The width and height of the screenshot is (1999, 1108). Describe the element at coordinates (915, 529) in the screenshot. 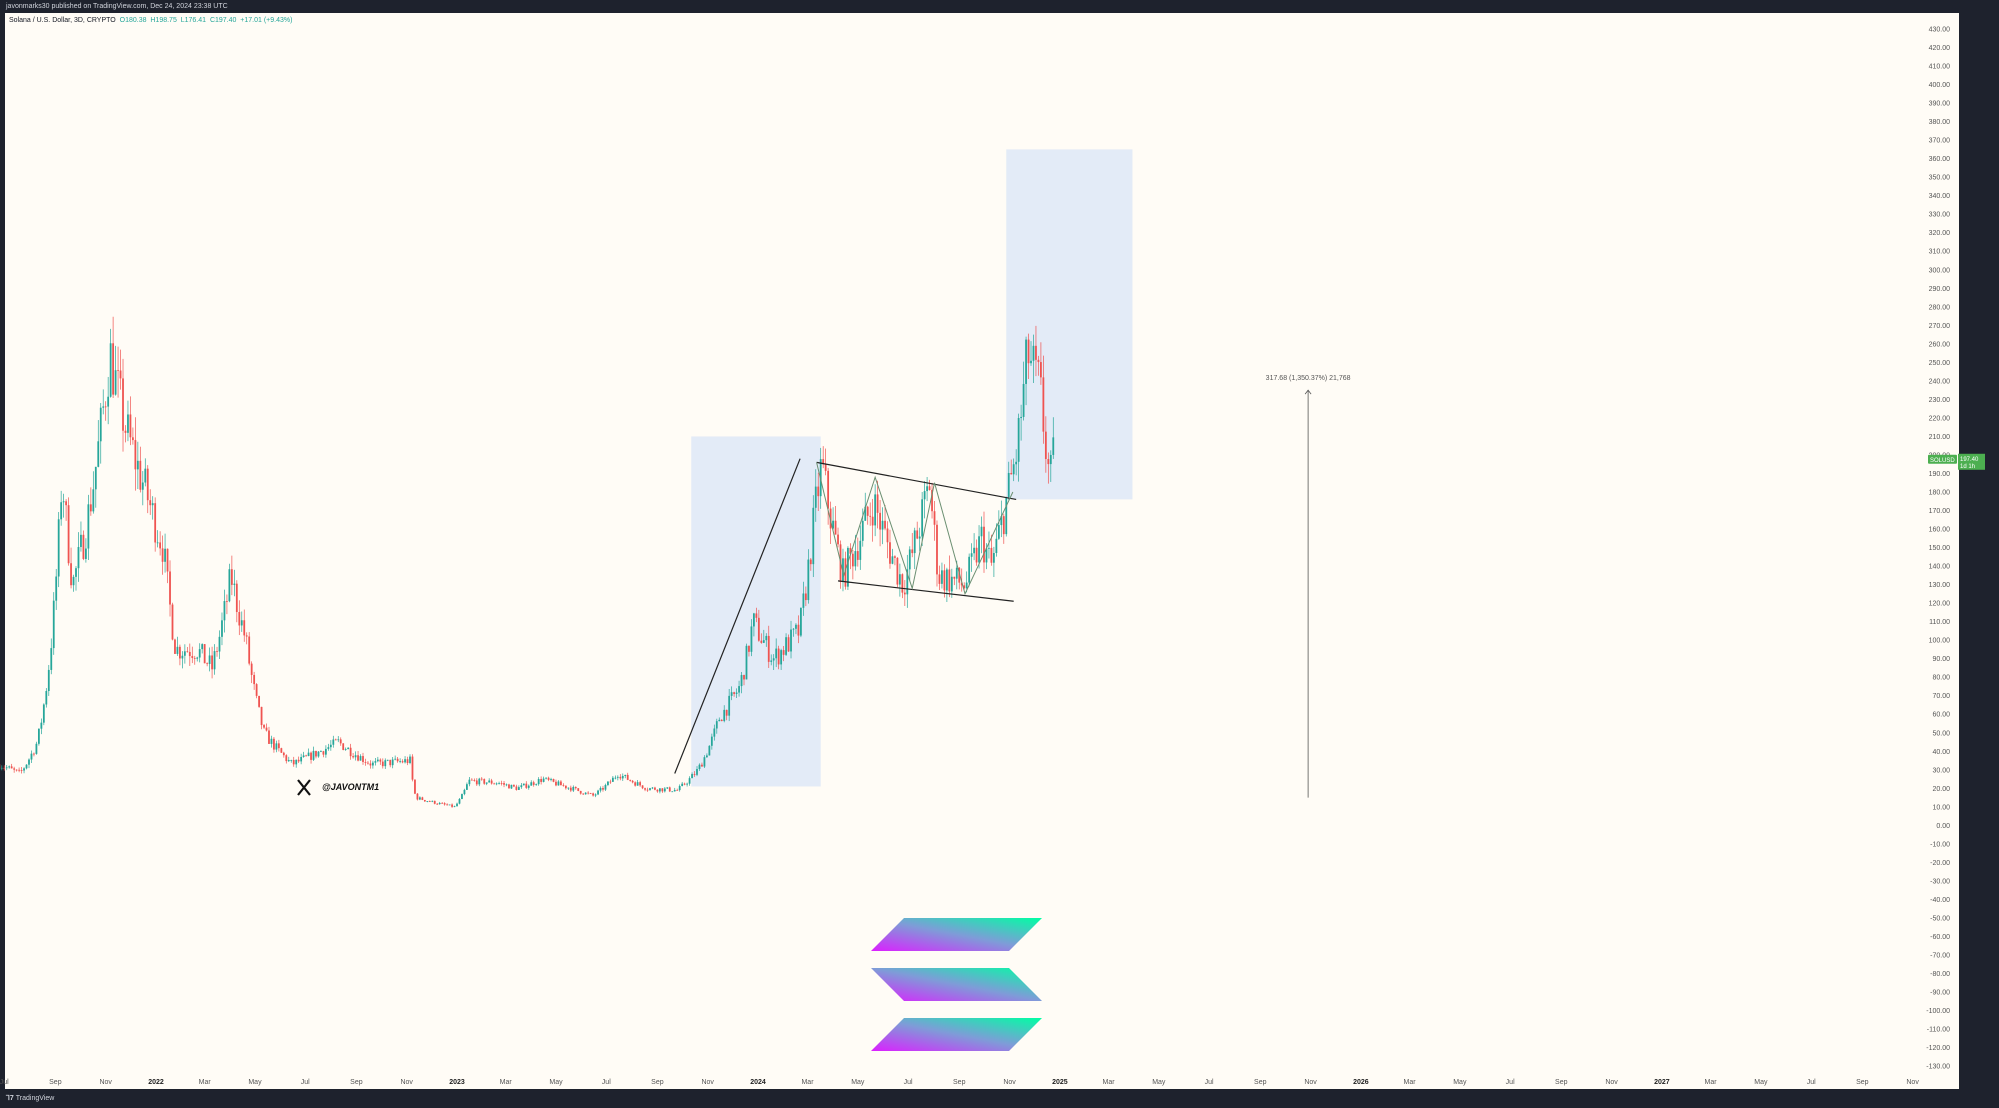

I see `zigzag-pattern` at that location.